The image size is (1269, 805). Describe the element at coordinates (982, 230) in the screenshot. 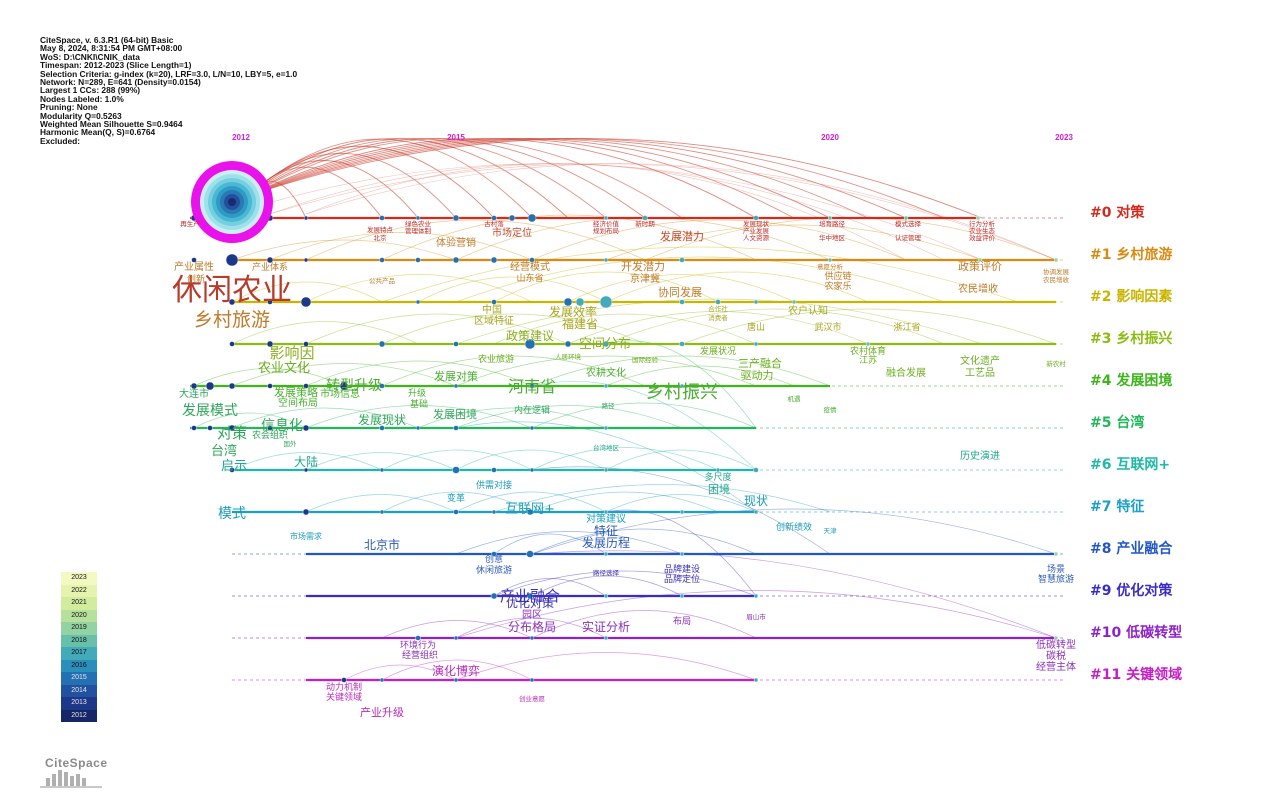

I see `keyword-label-small: 农业生态` at that location.